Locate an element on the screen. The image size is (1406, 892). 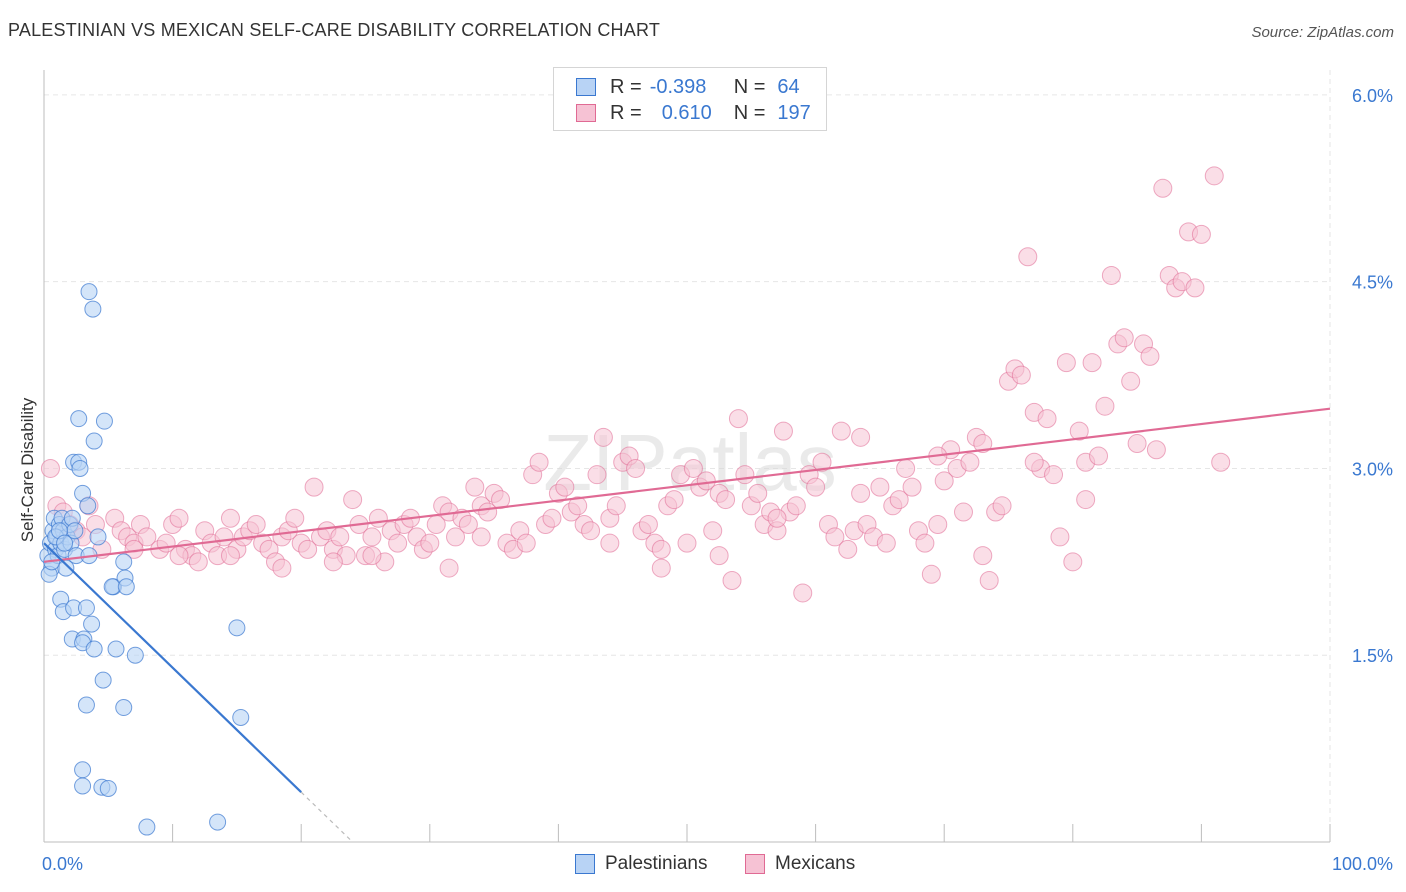
palestinians-legend-label: Palestinians is located at coordinates (656, 863).